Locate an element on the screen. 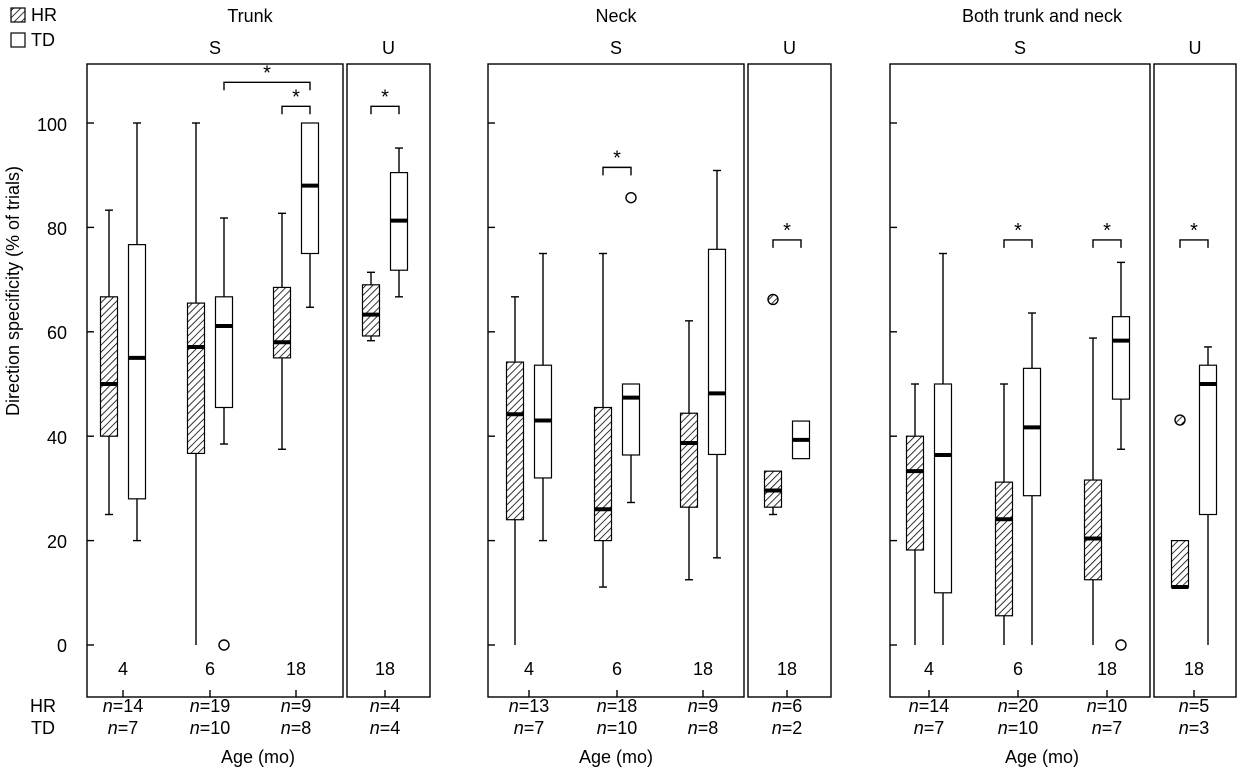 The image size is (1239, 769). count-hr: n=13 is located at coordinates (529, 706).